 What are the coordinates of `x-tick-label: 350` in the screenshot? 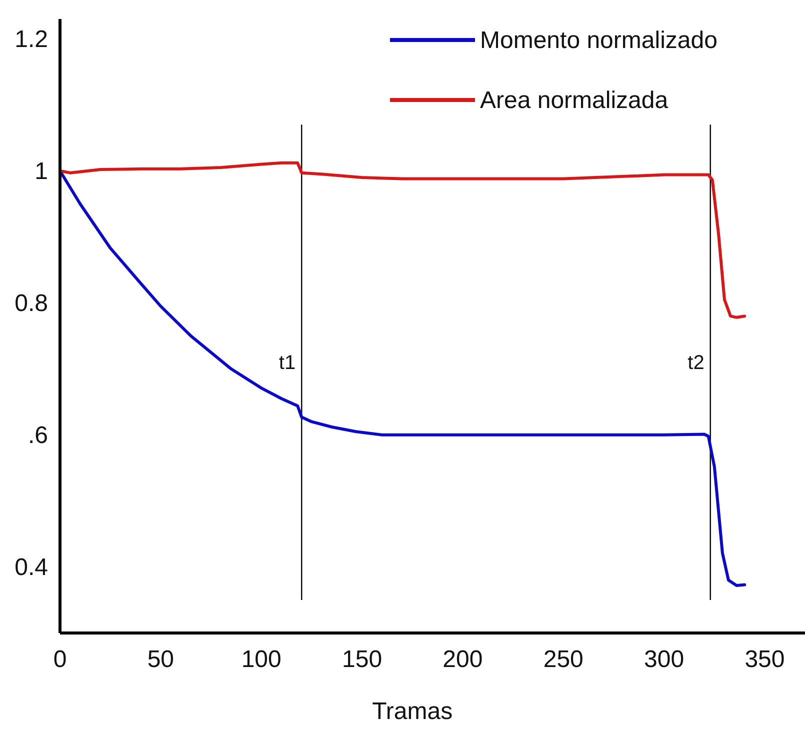 It's located at (764, 659).